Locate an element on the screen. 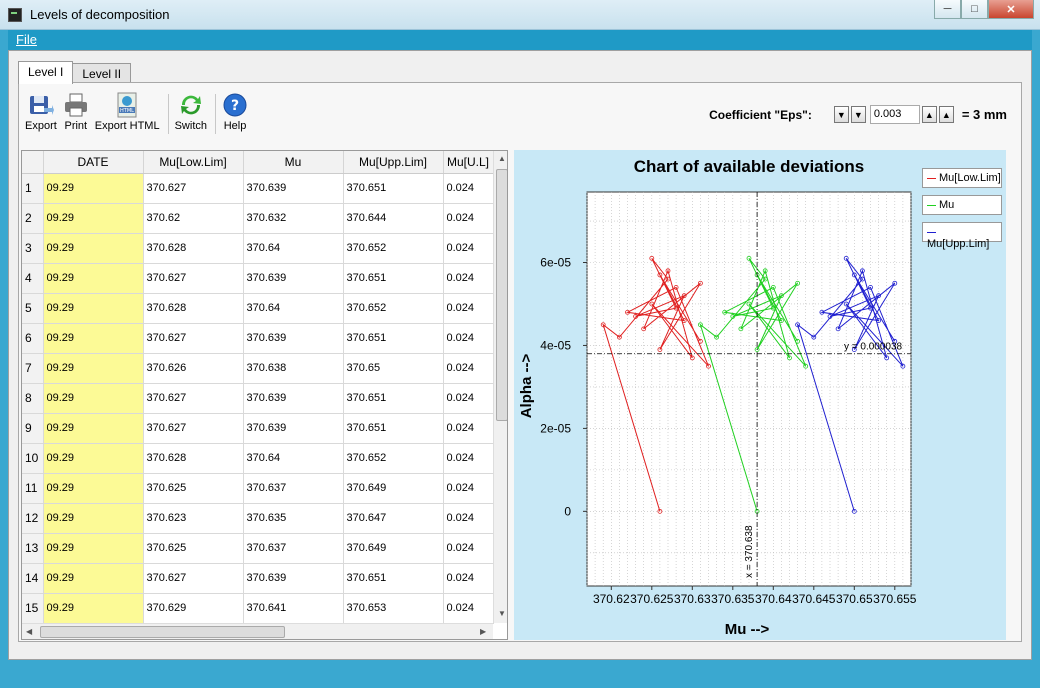 This screenshot has width=1040, height=688. vertical-scroll-thumb is located at coordinates (501, 295).